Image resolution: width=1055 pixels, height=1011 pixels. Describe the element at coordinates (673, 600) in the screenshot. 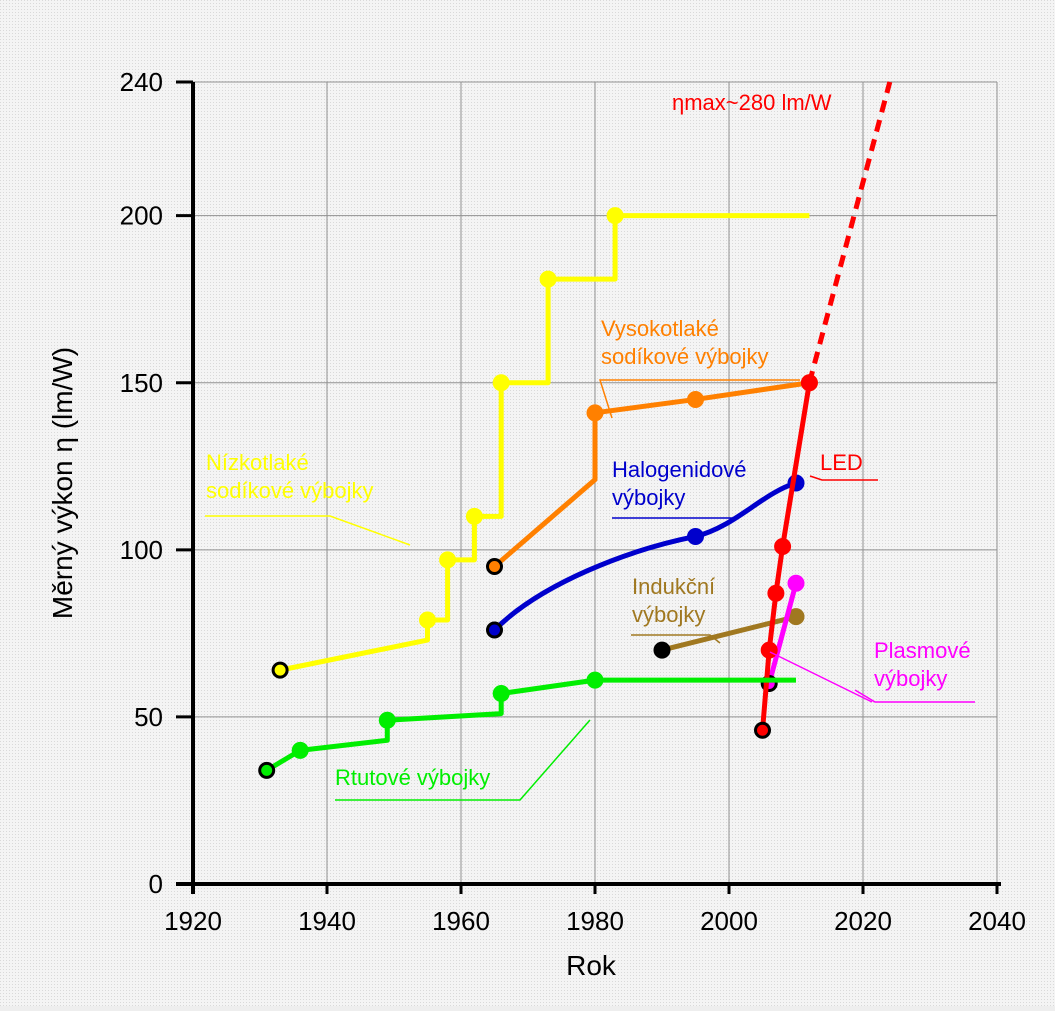

I see `series-label: Indukční výbojky` at that location.